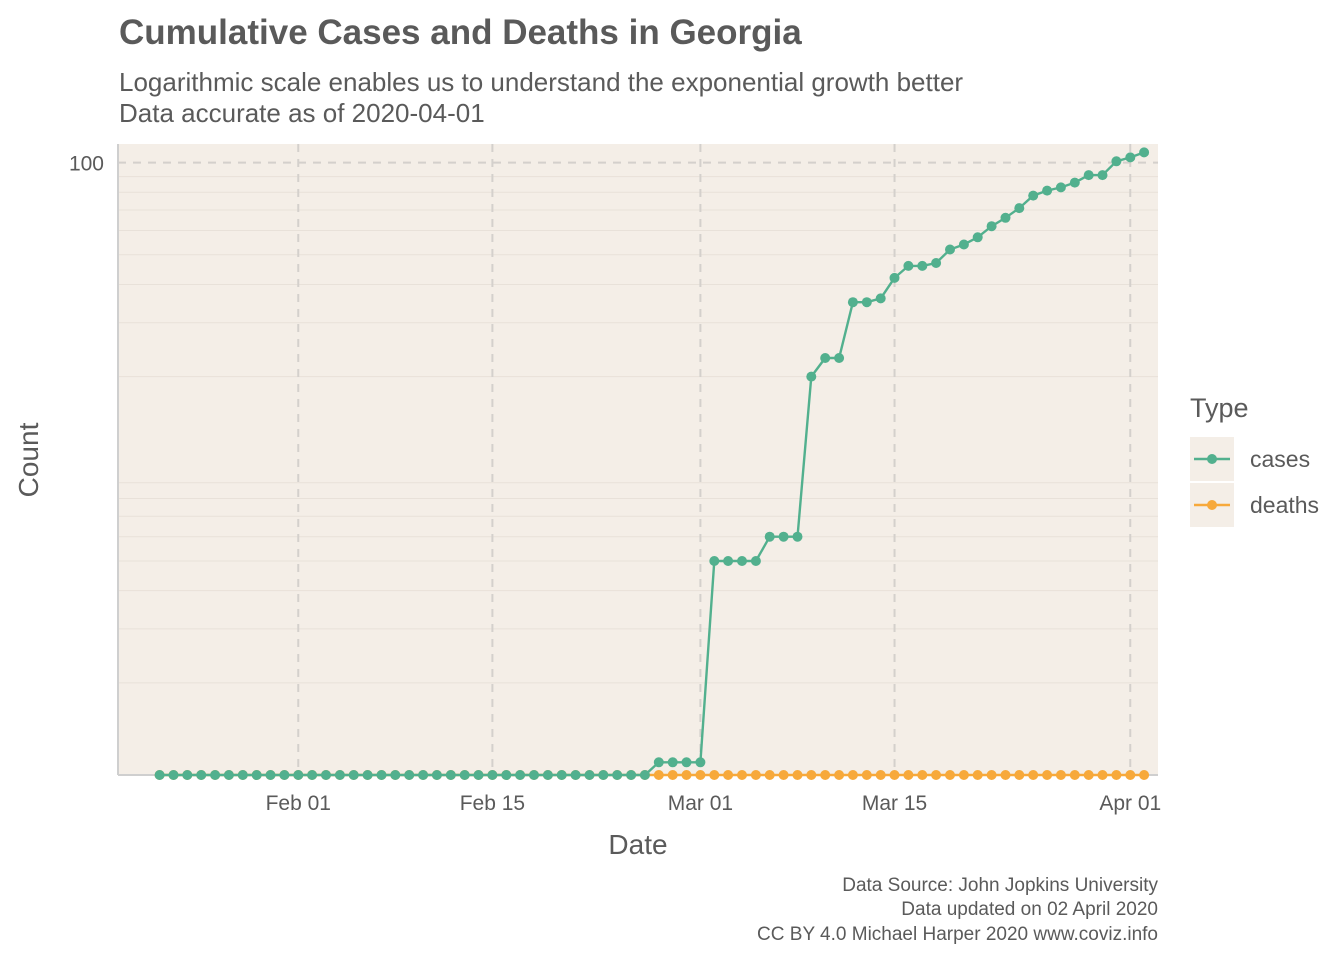 This screenshot has height=960, width=1344. Describe the element at coordinates (28, 459) in the screenshot. I see `y-axis-title: Count` at that location.